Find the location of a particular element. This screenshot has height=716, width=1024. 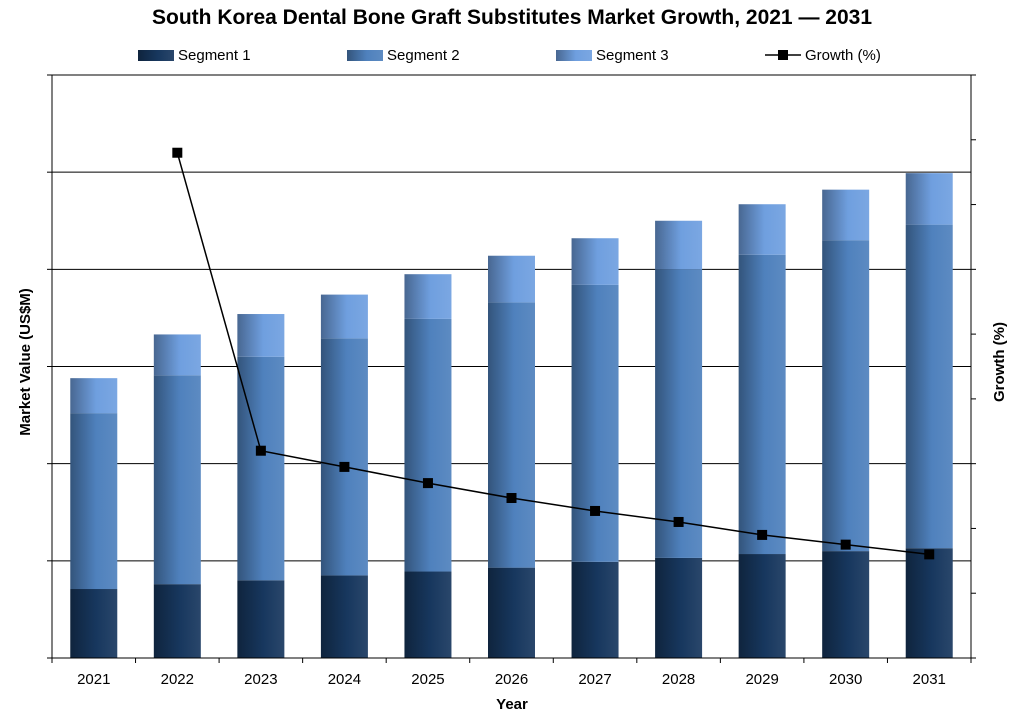

bar-2-2031 is located at coordinates (929, 386).